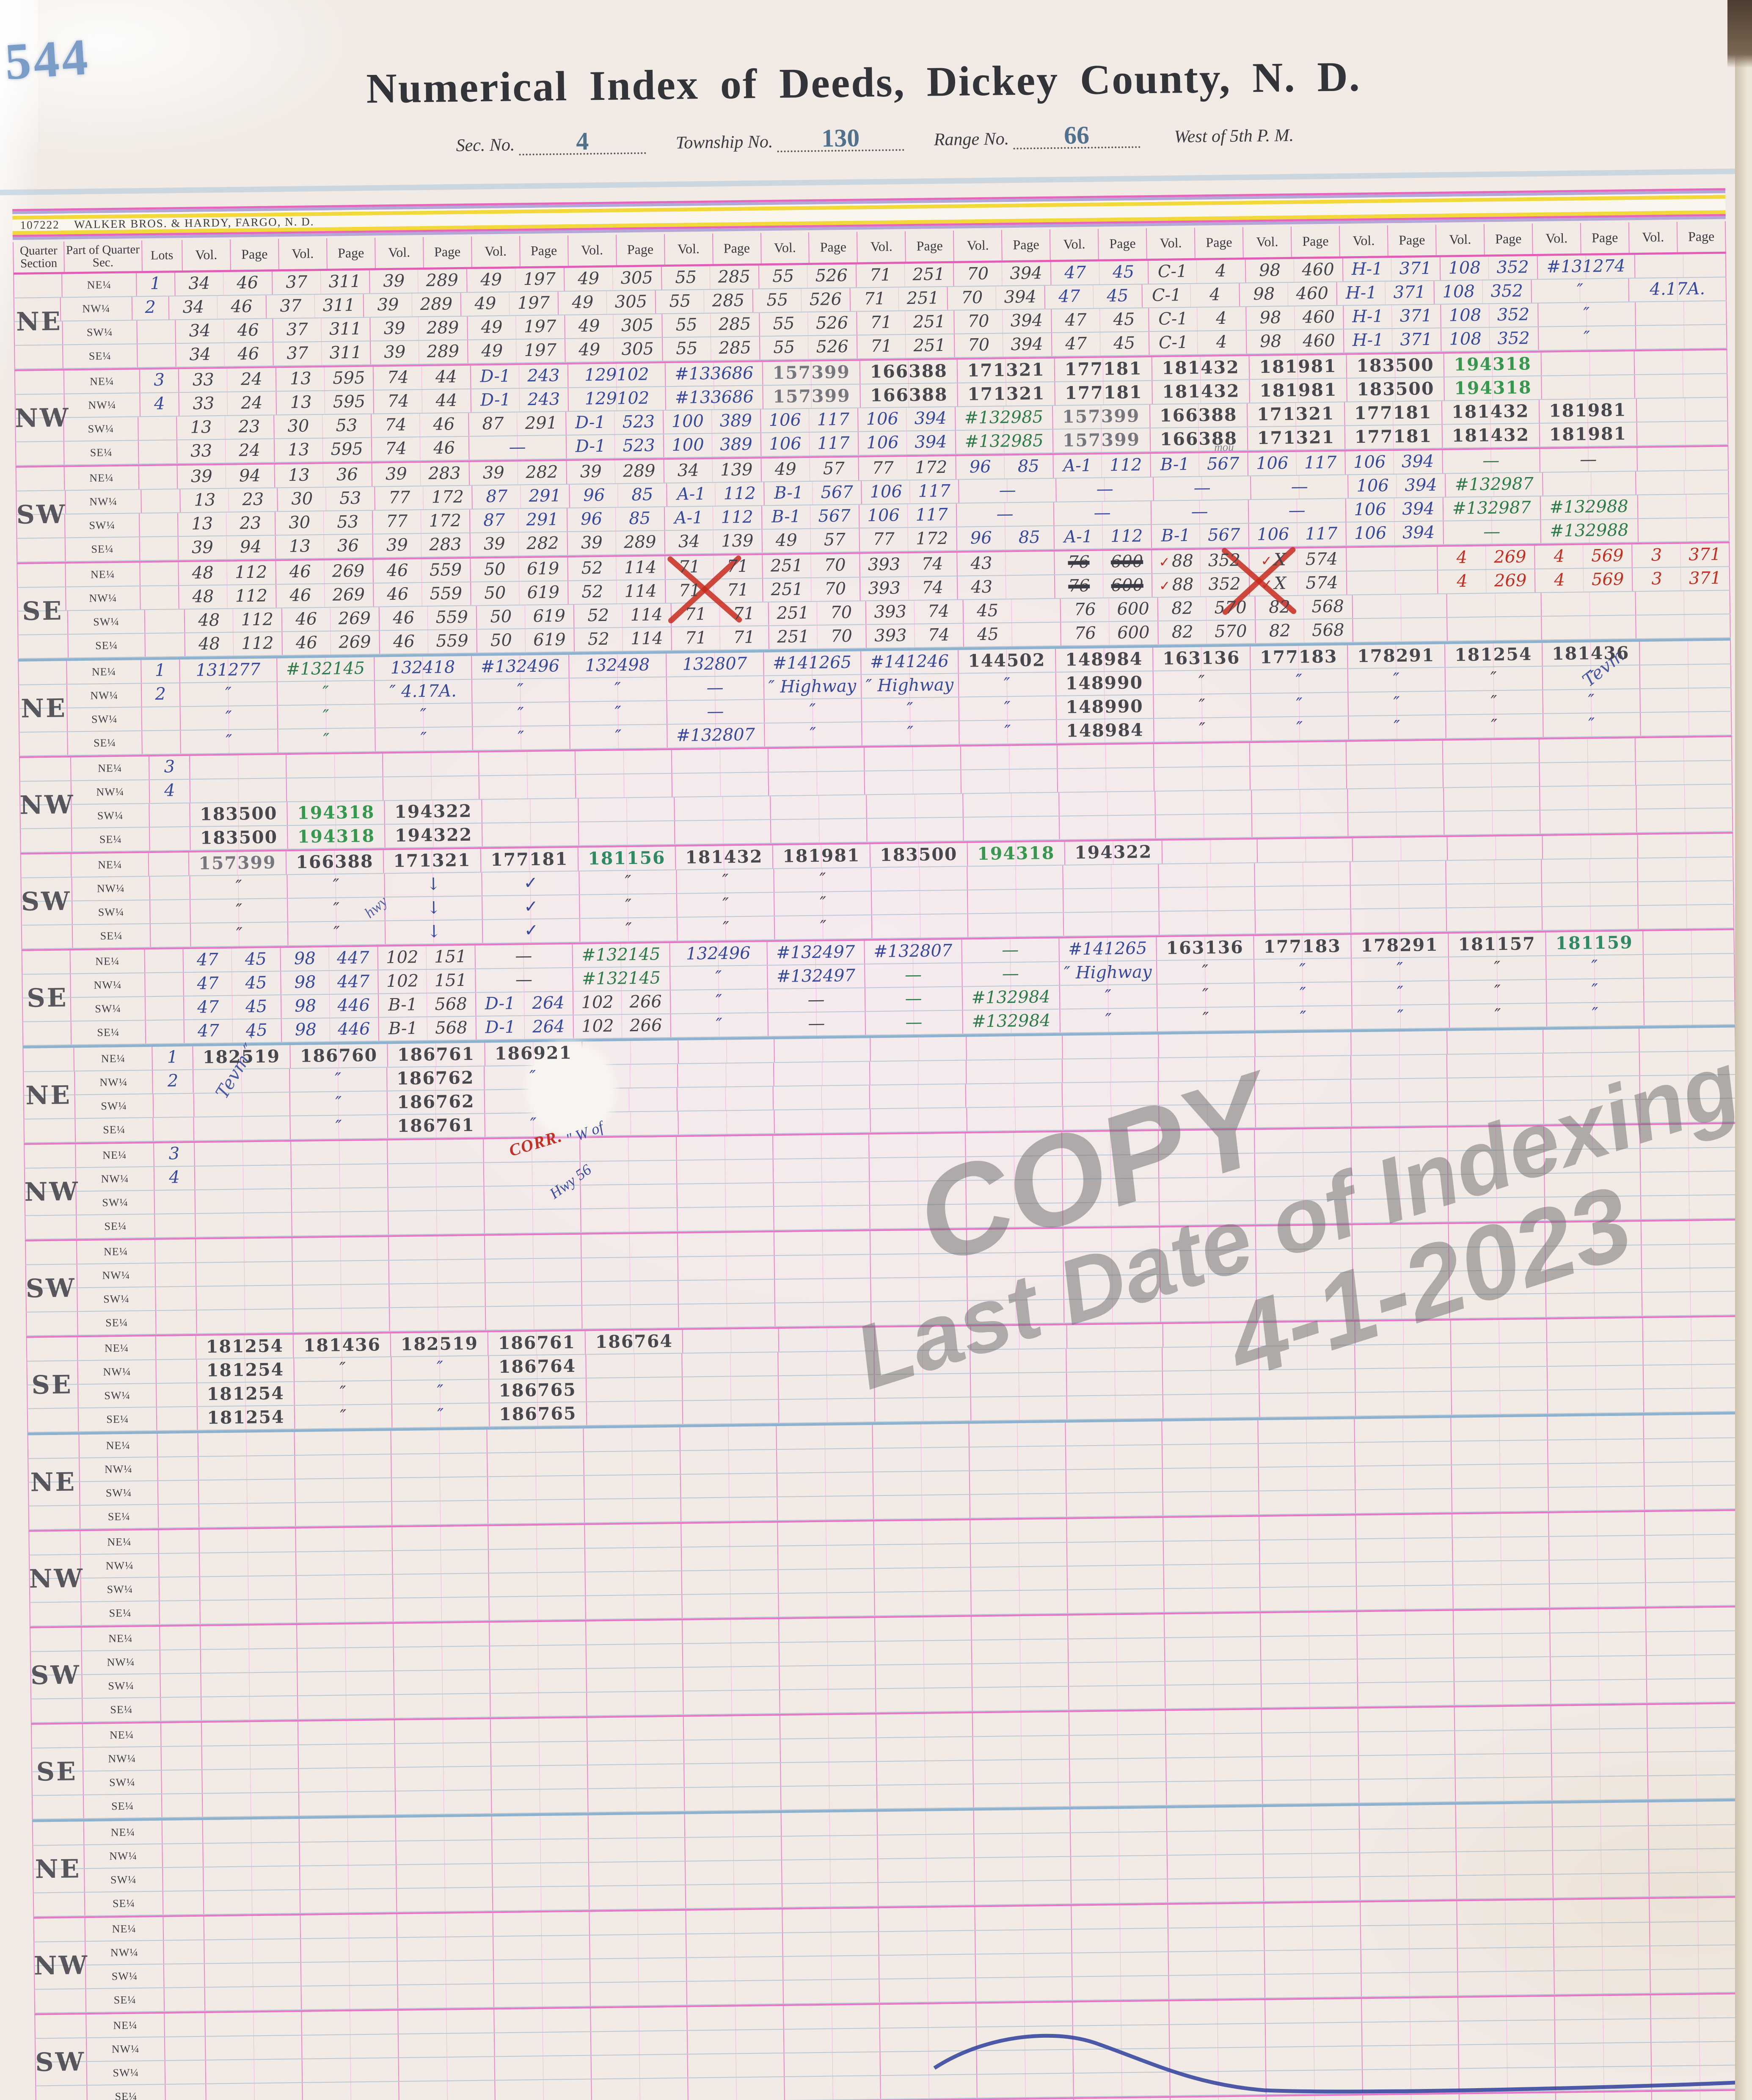 This screenshot has width=1752, height=2100. Describe the element at coordinates (234, 644) in the screenshot. I see `grid-cell: 48 112` at that location.